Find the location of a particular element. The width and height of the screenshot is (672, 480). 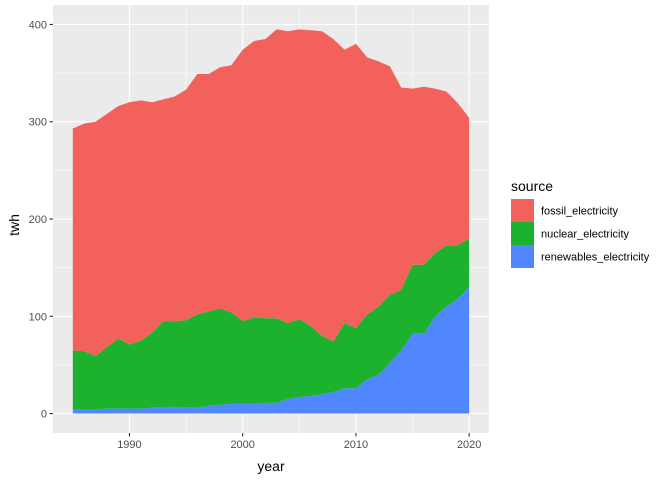

x-axis: 1990 2000 2010 2020 is located at coordinates (299, 442).